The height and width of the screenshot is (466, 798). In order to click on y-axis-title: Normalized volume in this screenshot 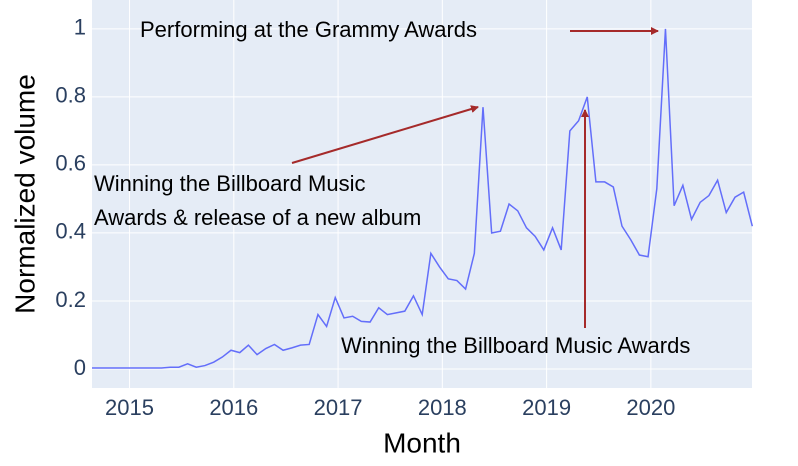, I will do `click(24, 194)`.